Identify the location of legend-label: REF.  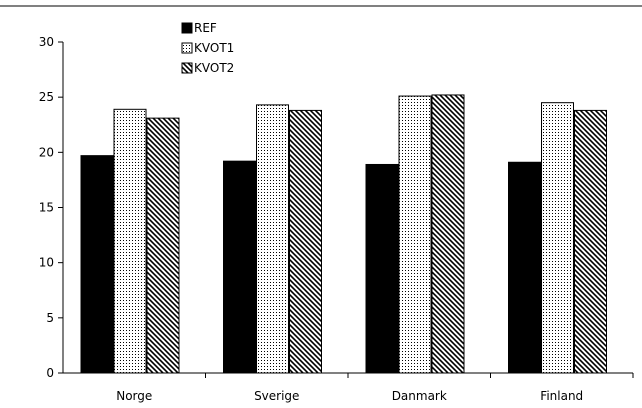
(205, 28).